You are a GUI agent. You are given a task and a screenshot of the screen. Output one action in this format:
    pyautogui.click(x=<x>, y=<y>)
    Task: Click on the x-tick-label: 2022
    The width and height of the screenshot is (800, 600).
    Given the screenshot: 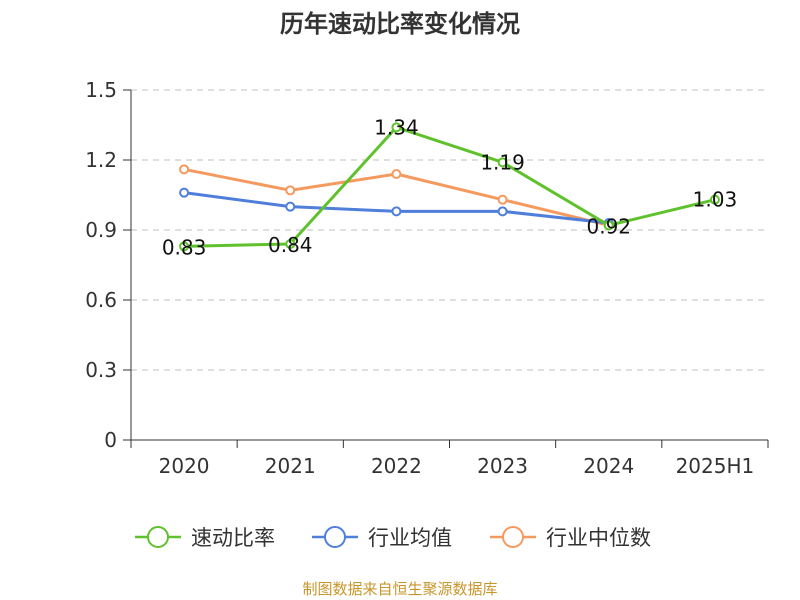 What is the action you would take?
    pyautogui.click(x=396, y=466)
    